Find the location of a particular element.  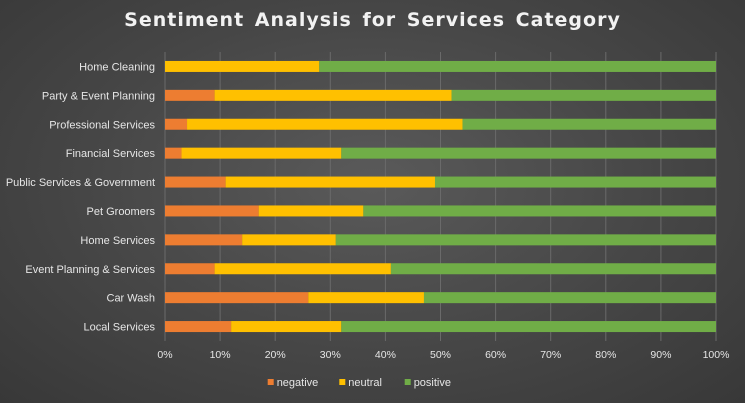

x-tick-label-9: 90% is located at coordinates (660, 355).